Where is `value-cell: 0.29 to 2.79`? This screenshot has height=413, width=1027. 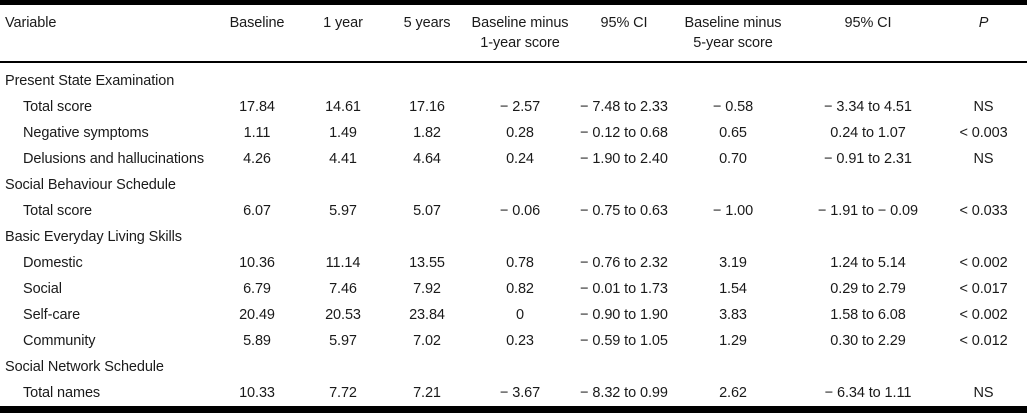 value-cell: 0.29 to 2.79 is located at coordinates (868, 289).